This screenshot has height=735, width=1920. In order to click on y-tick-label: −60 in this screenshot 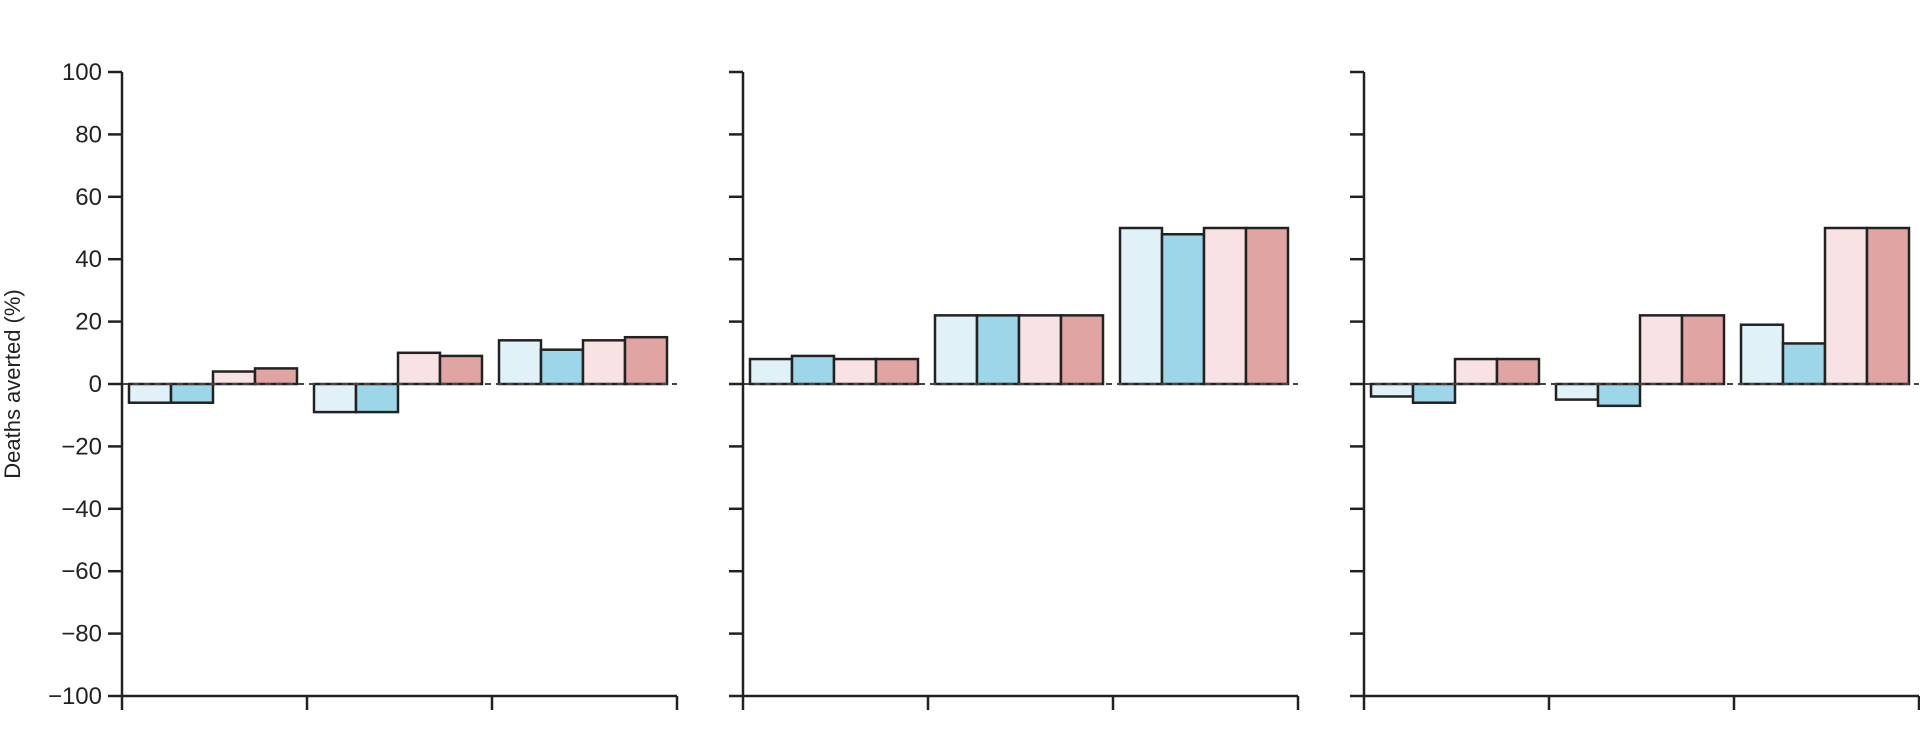, I will do `click(81, 571)`.